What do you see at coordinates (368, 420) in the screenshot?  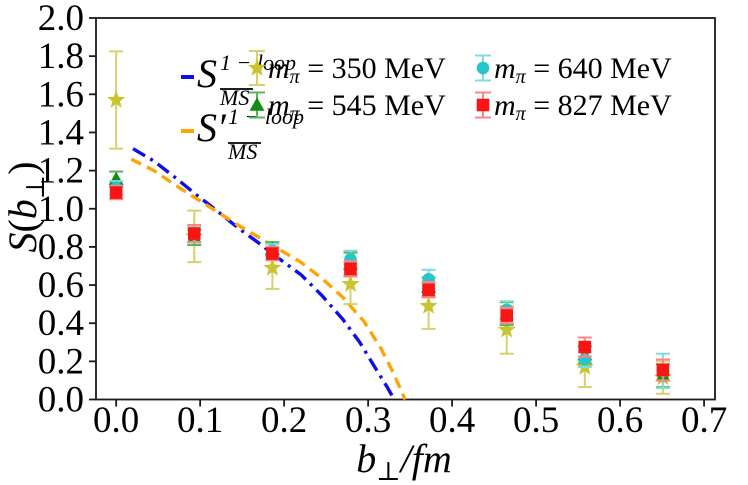 I see `x-tick-label: 0.3` at bounding box center [368, 420].